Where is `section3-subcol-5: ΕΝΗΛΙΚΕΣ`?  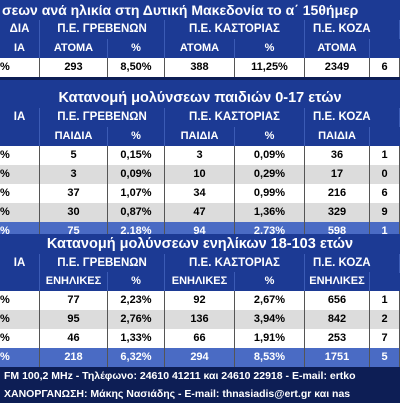
section3-subcol-5: ΕΝΗΛΙΚΕΣ is located at coordinates (337, 281).